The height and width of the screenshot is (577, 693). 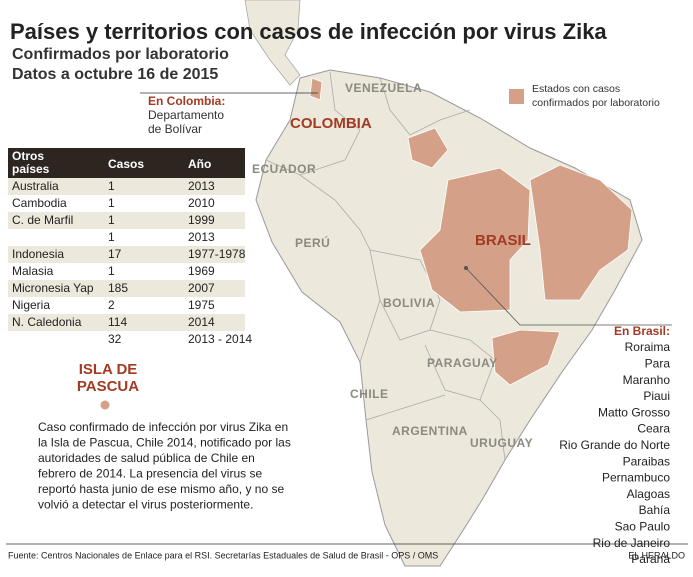 What do you see at coordinates (576, 89) in the screenshot?
I see `legend-text: Estados con casos` at bounding box center [576, 89].